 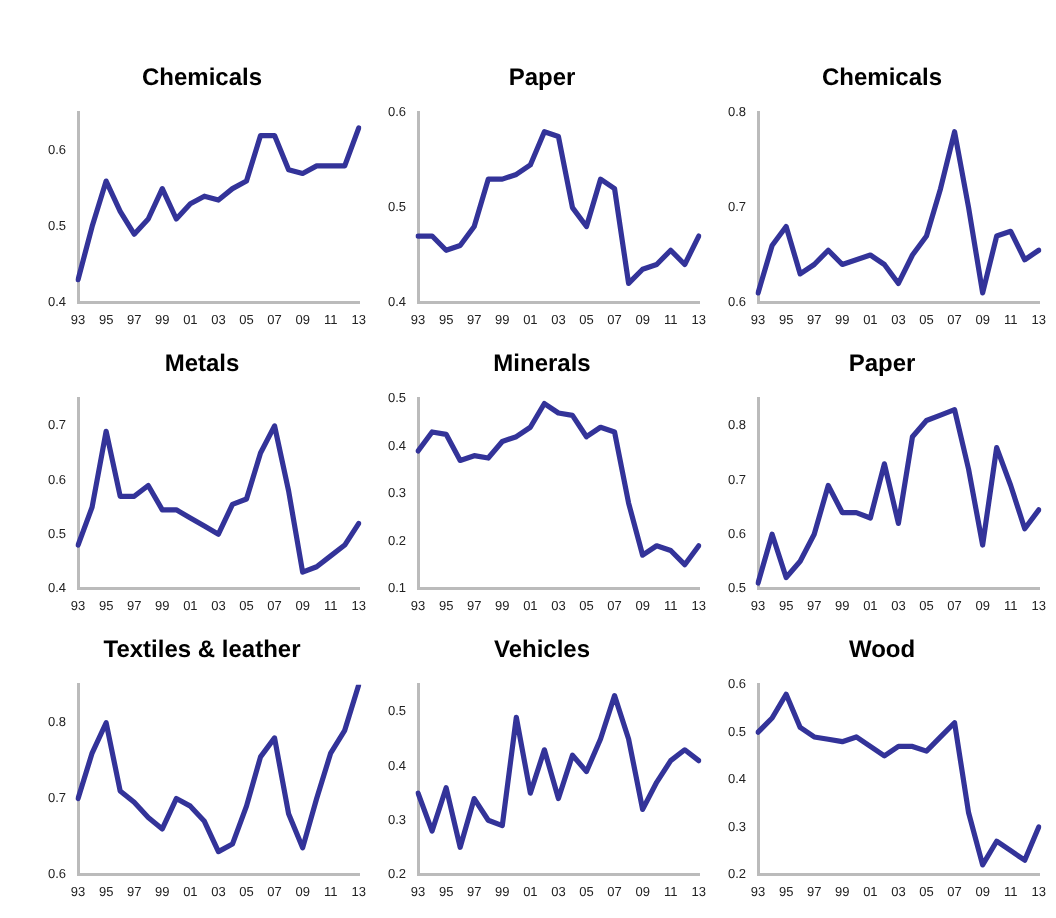 I want to click on chart-title: Metals, so click(x=202, y=363).